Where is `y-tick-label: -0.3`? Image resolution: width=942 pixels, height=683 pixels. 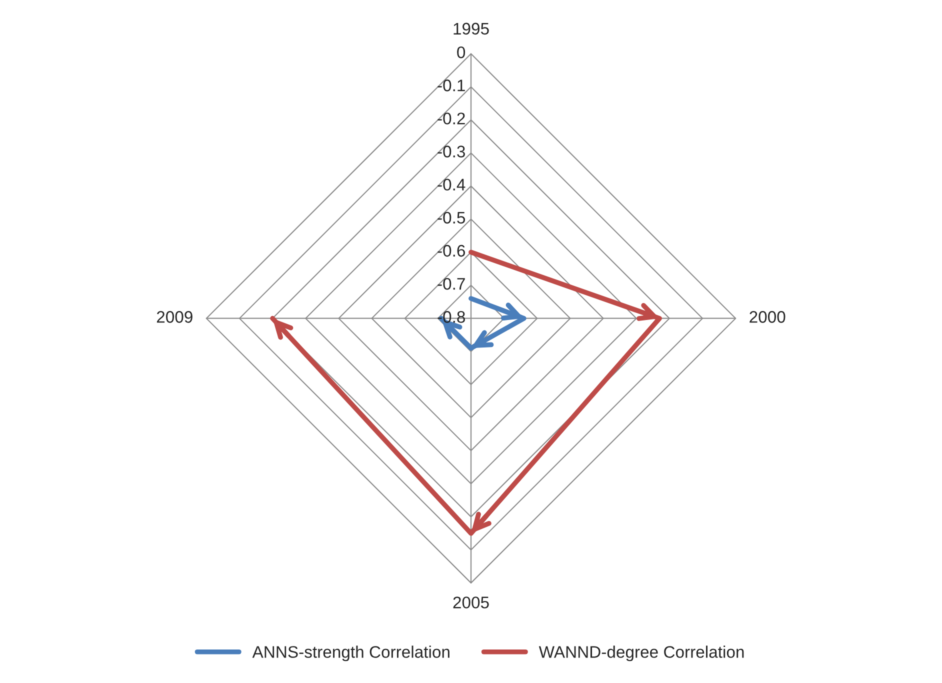
y-tick-label: -0.3 is located at coordinates (451, 152).